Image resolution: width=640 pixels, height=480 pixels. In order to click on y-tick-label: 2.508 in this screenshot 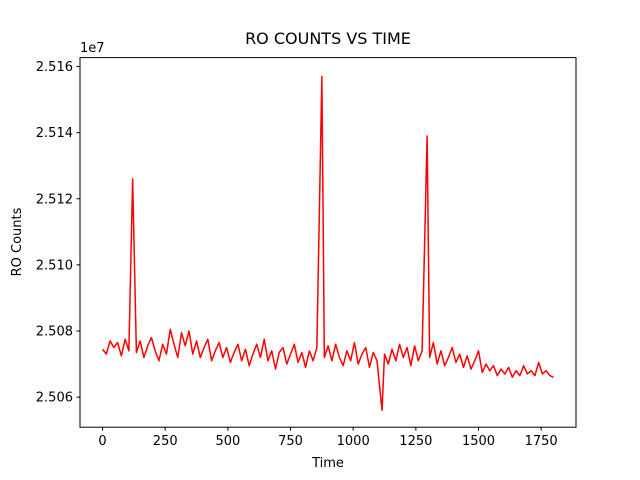, I will do `click(54, 331)`.